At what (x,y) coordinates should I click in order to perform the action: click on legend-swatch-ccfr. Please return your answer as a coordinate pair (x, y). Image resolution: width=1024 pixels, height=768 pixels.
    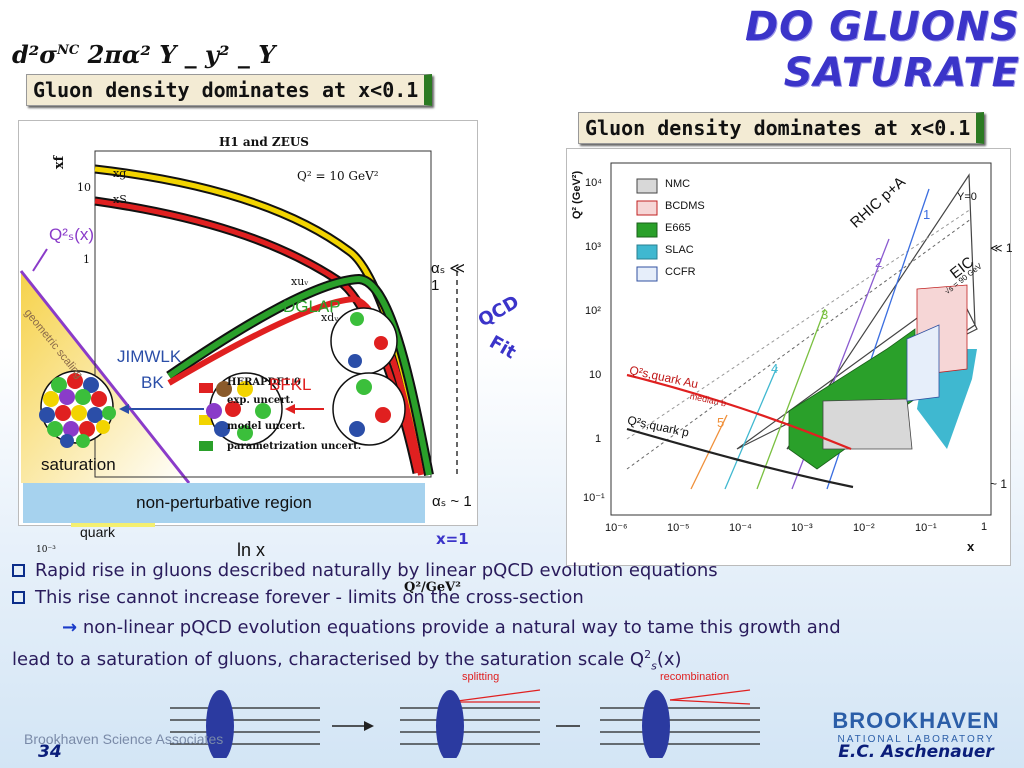
    Looking at the image, I should click on (647, 274).